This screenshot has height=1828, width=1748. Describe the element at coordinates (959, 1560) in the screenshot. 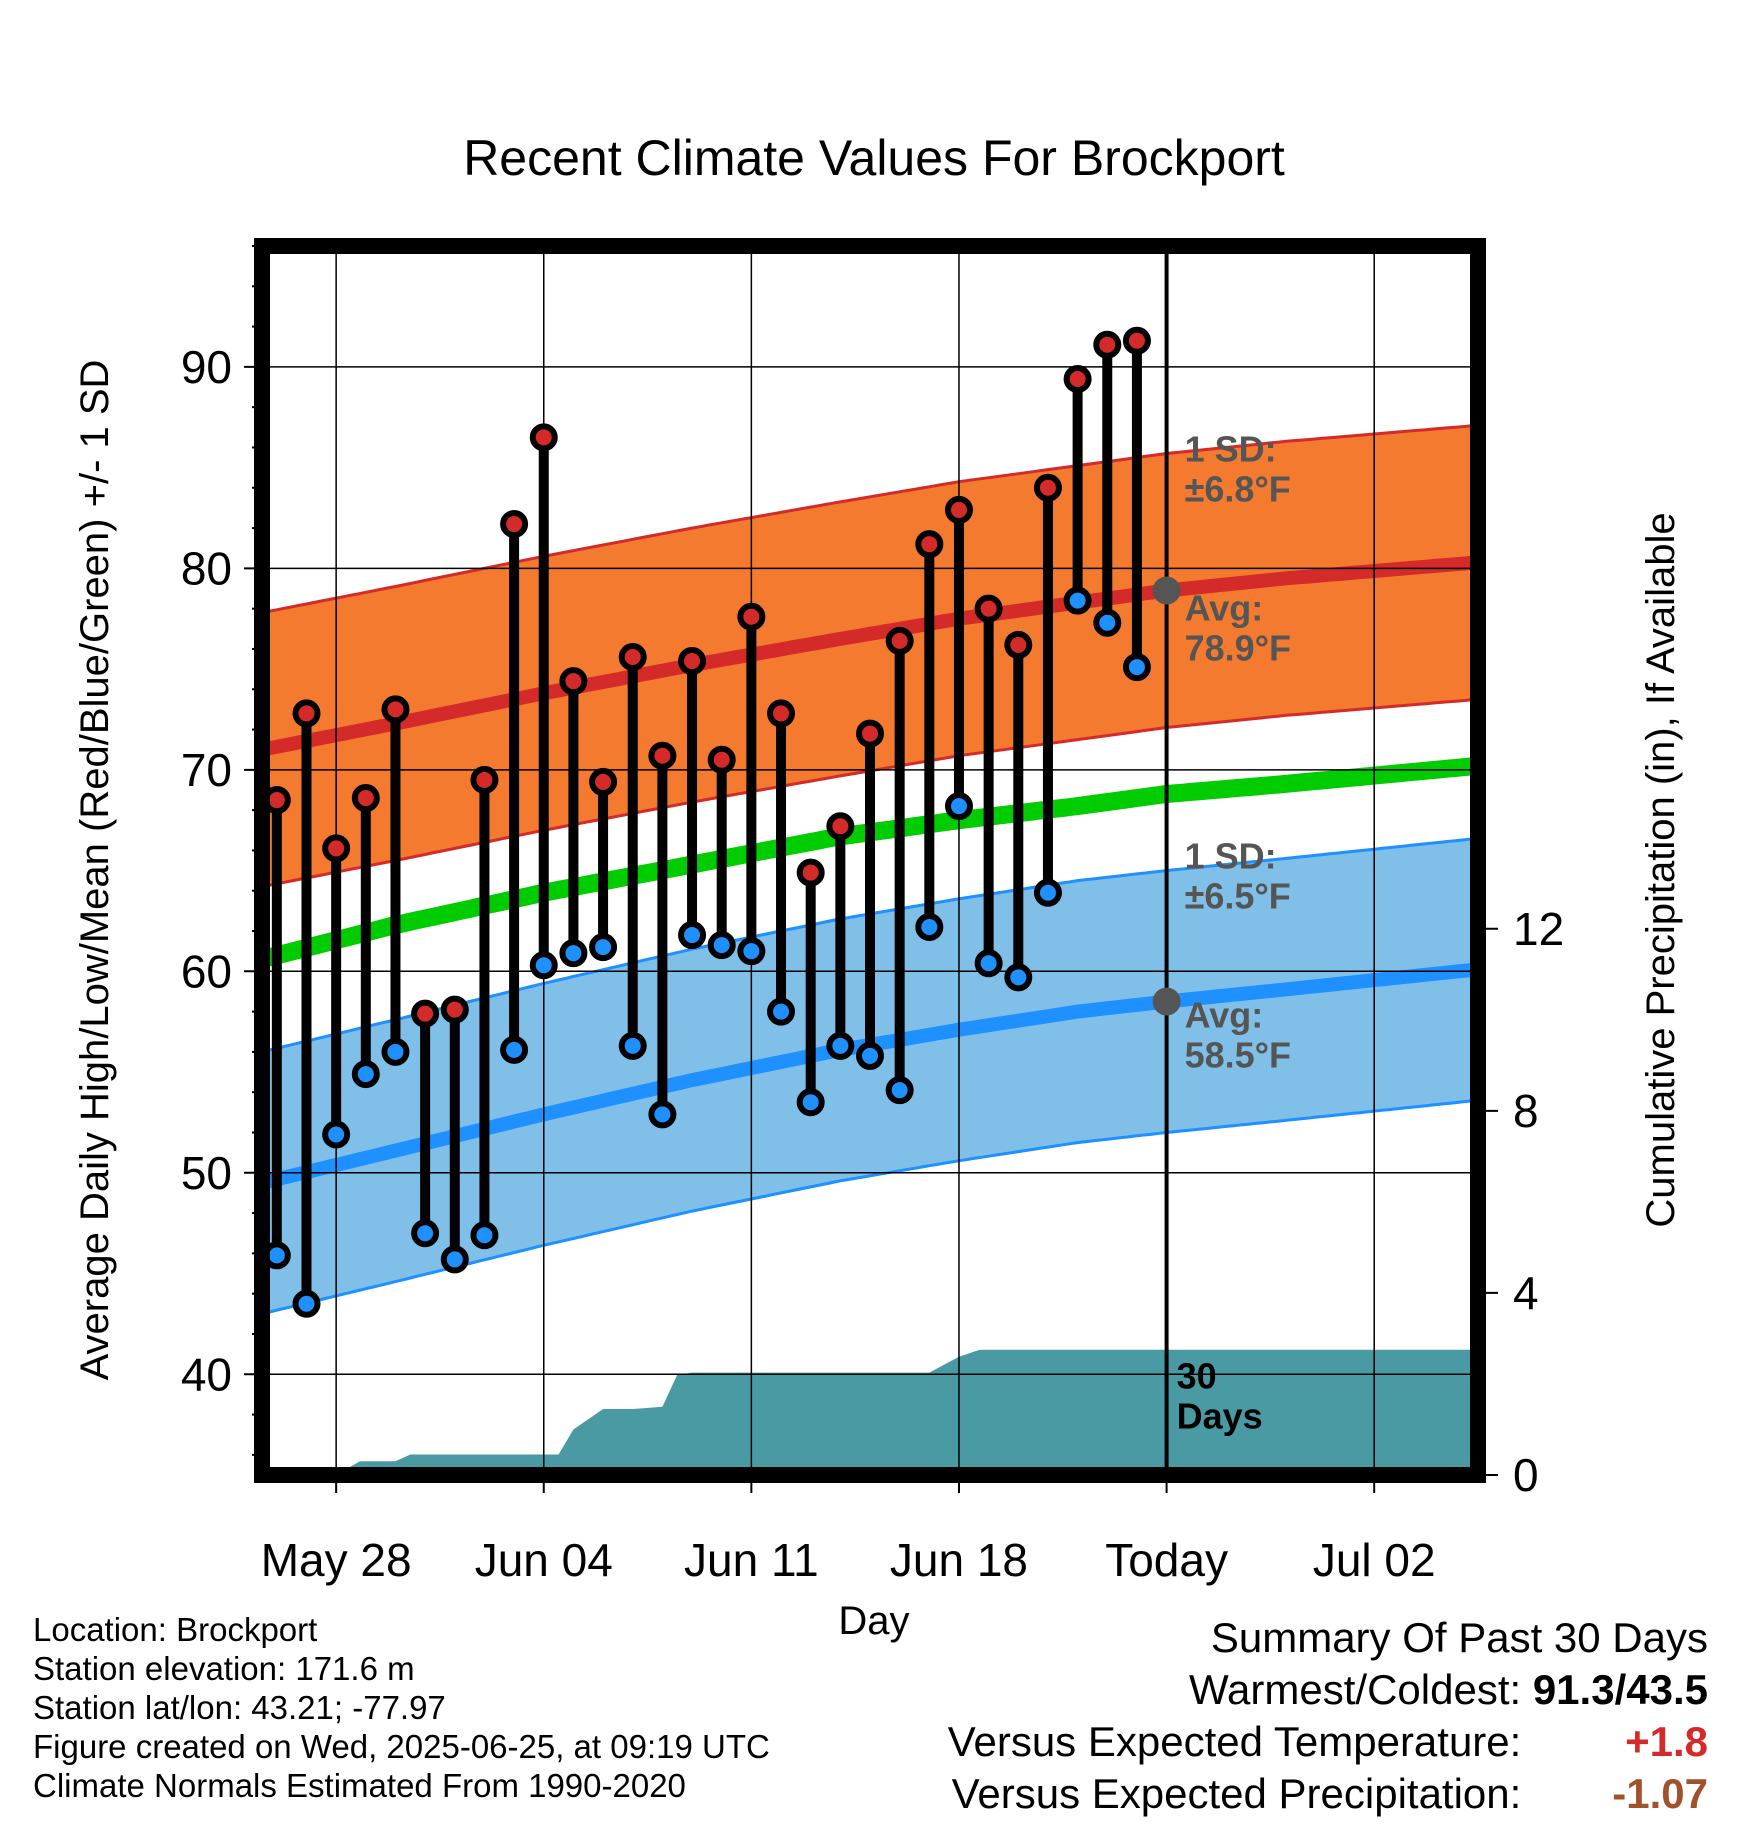

I see `x-tick-label: Jun 18` at that location.